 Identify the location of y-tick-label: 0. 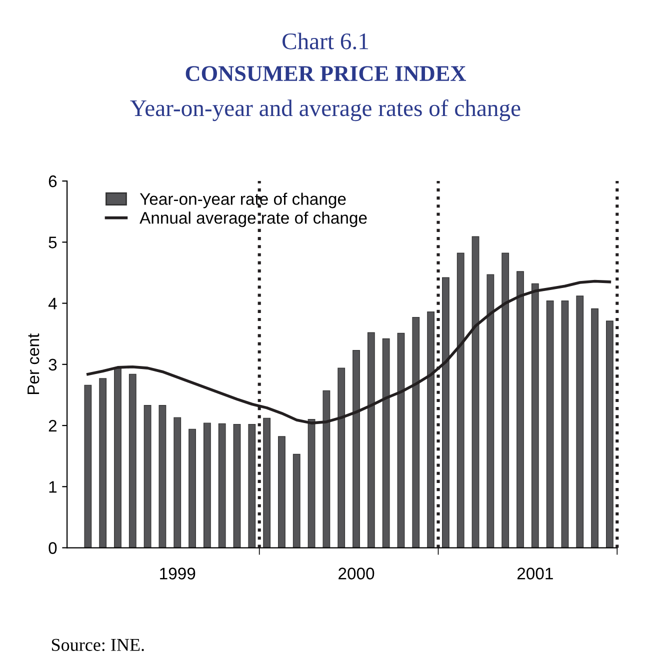
(52, 548).